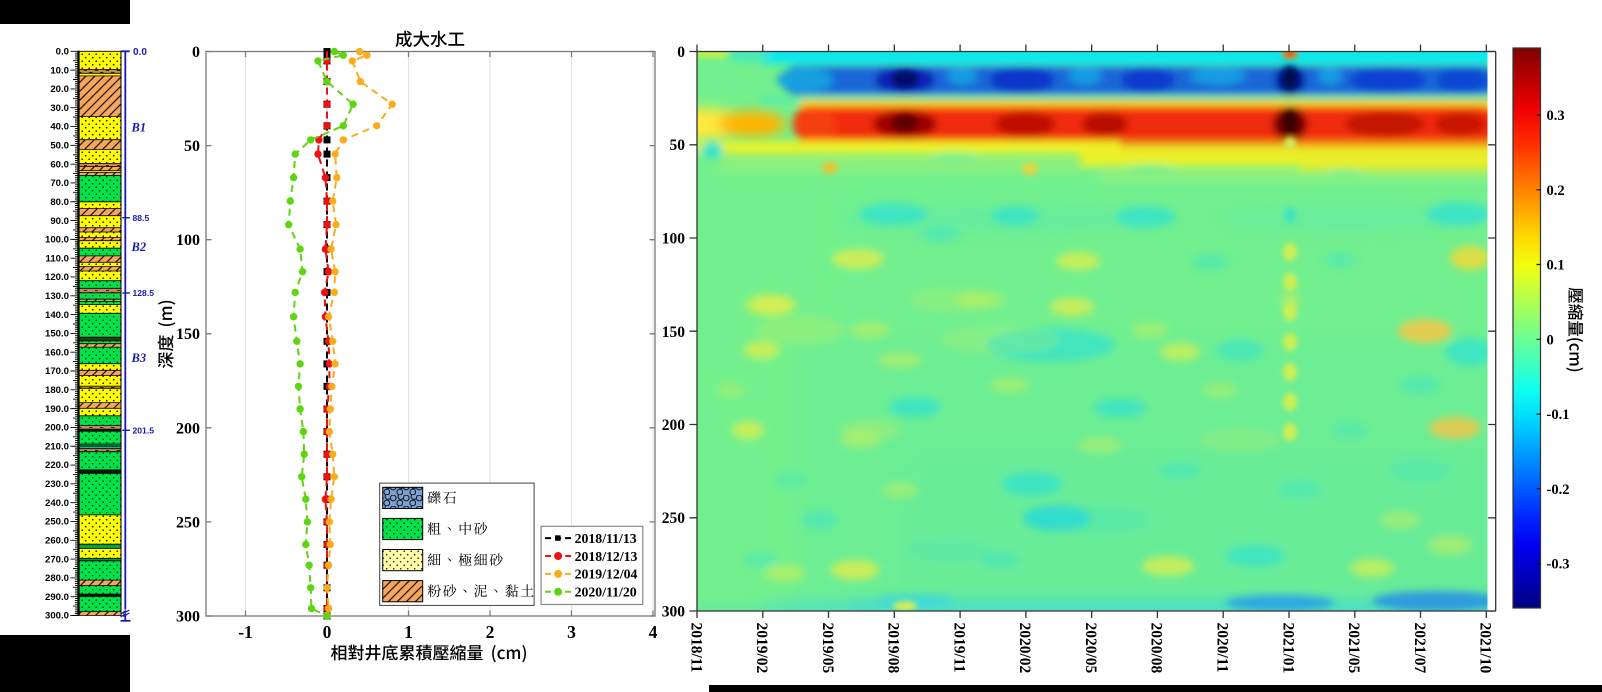  Describe the element at coordinates (59, 146) in the screenshot. I see `svg-text: 50.0` at that location.